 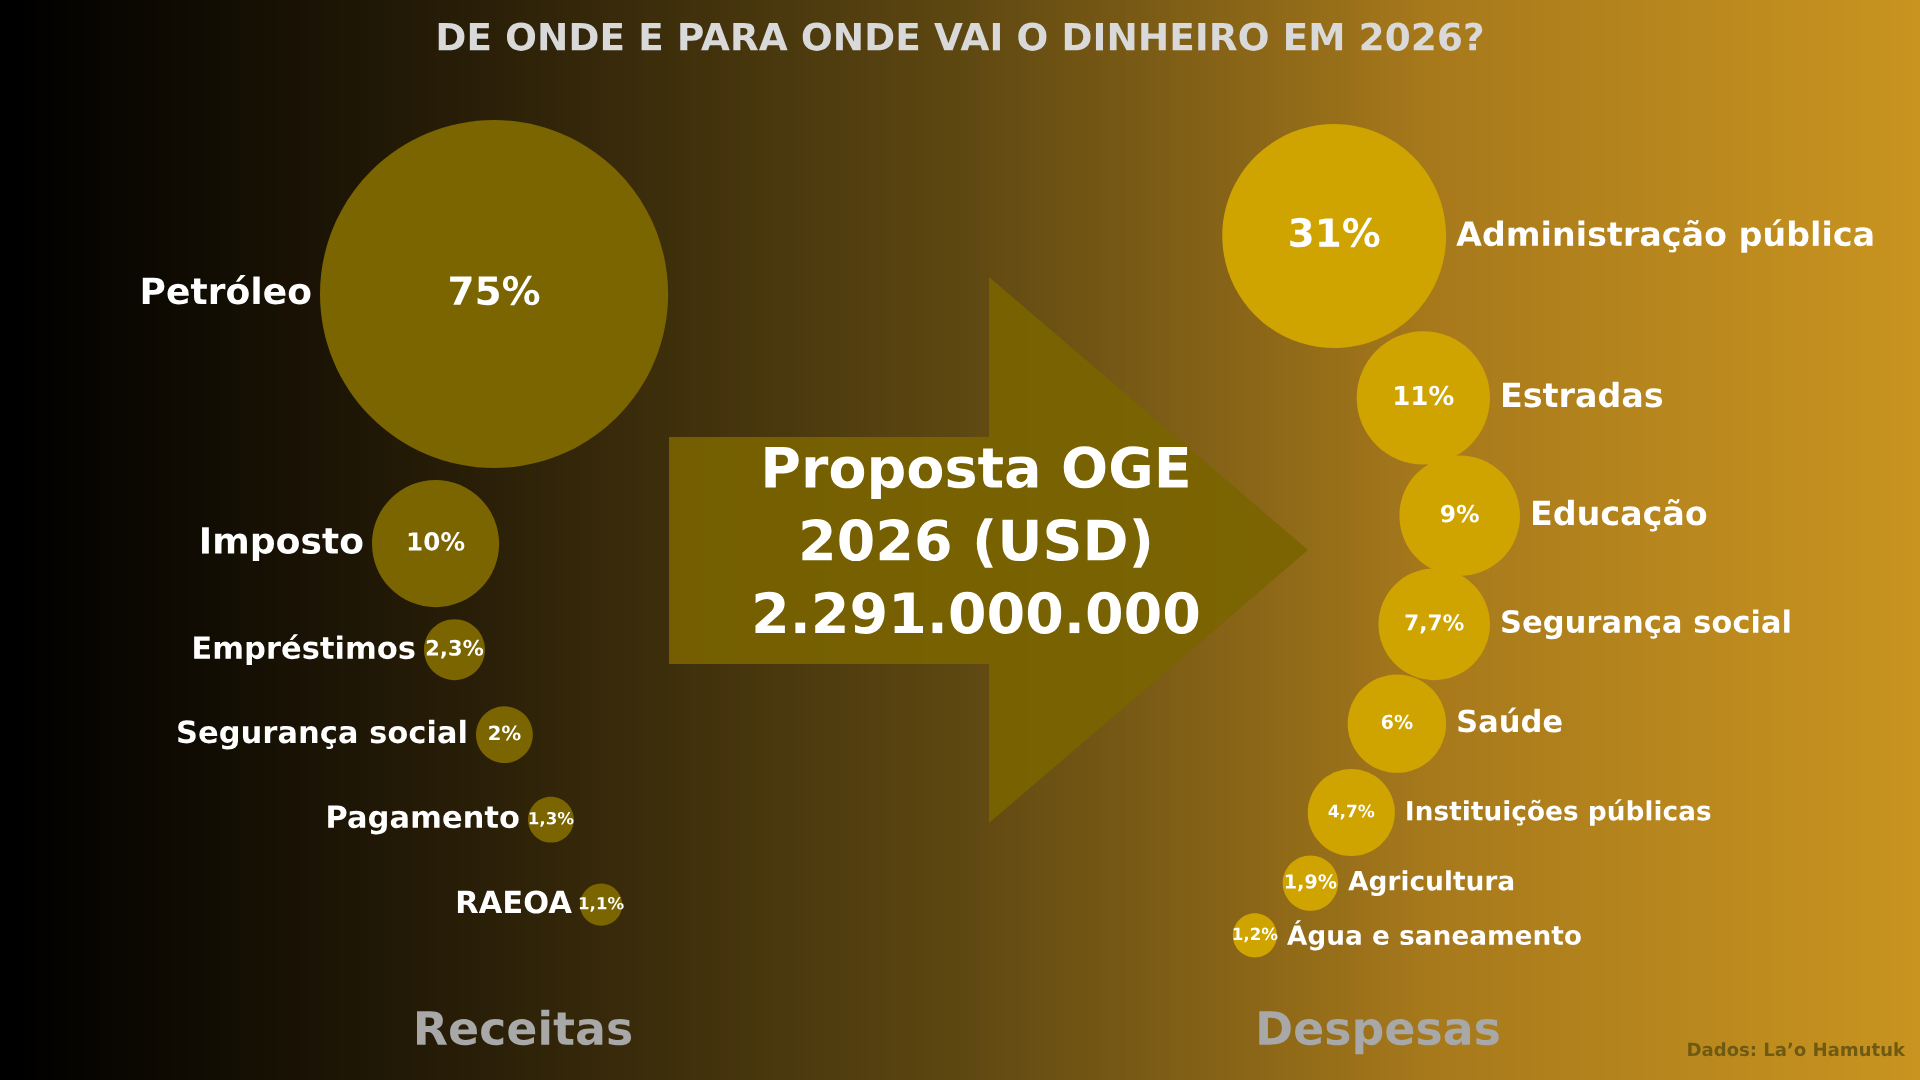 What do you see at coordinates (960, 36) in the screenshot?
I see `text: DE ONDE E PARA ONDE VAI O DINHEIRO EM 2026?` at bounding box center [960, 36].